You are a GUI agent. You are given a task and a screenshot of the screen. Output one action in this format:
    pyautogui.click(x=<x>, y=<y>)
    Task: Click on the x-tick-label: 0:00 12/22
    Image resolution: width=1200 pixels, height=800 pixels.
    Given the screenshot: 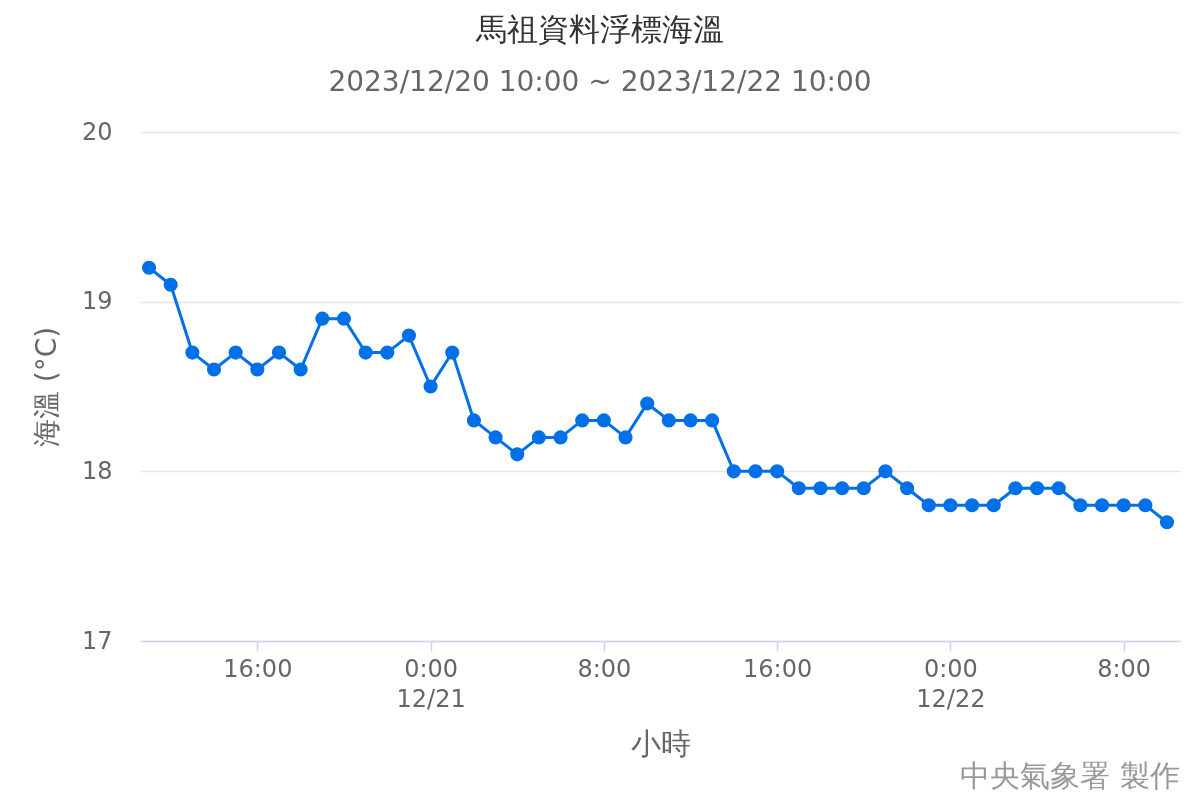 What is the action you would take?
    pyautogui.click(x=951, y=683)
    